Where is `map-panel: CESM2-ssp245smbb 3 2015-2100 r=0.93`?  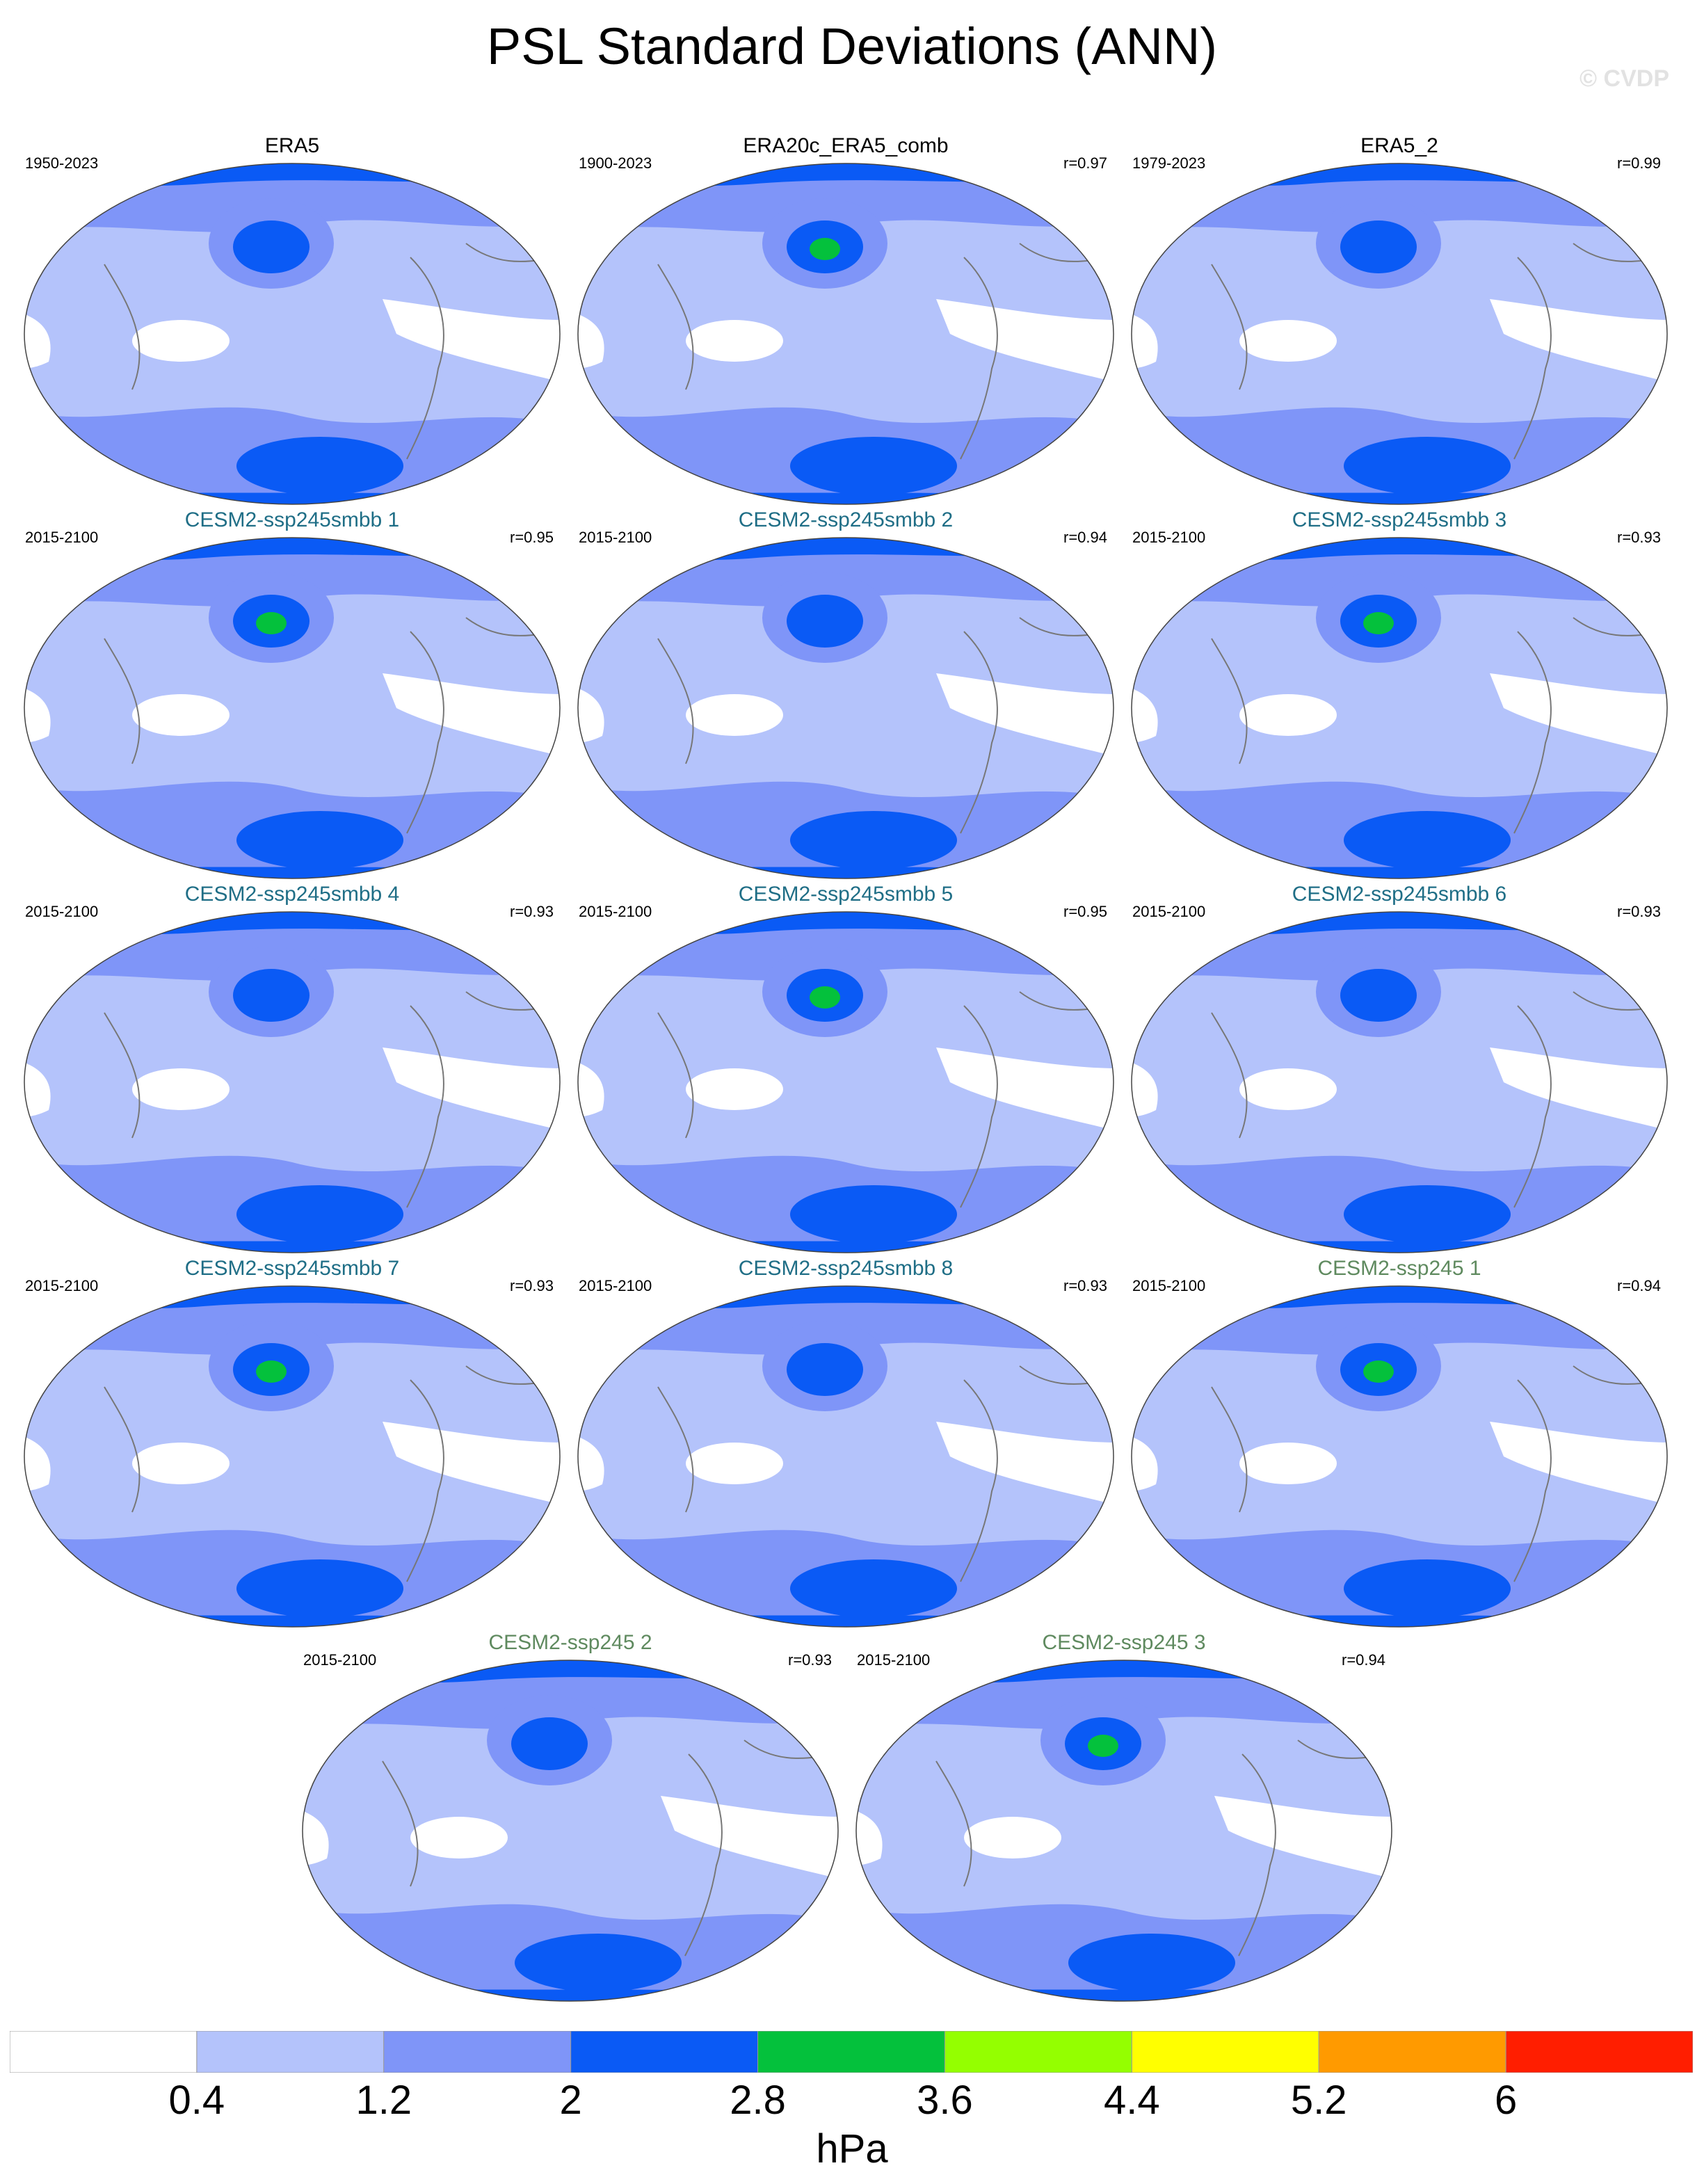 map-panel: CESM2-ssp245smbb 3 2015-2100 r=0.93 is located at coordinates (1399, 695).